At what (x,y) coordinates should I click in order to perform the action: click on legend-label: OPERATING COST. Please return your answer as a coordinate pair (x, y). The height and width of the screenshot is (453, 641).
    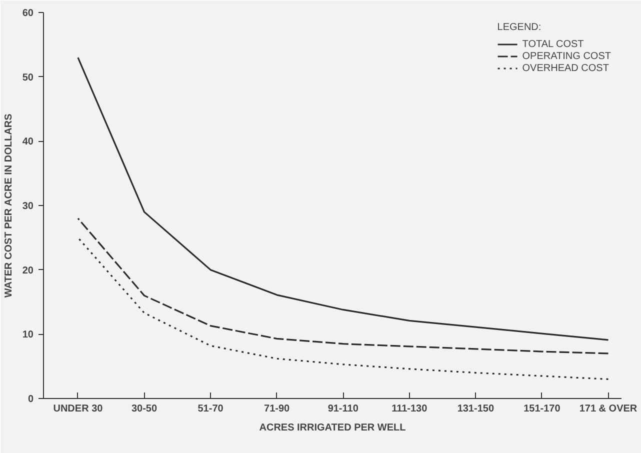
    Looking at the image, I should click on (566, 56).